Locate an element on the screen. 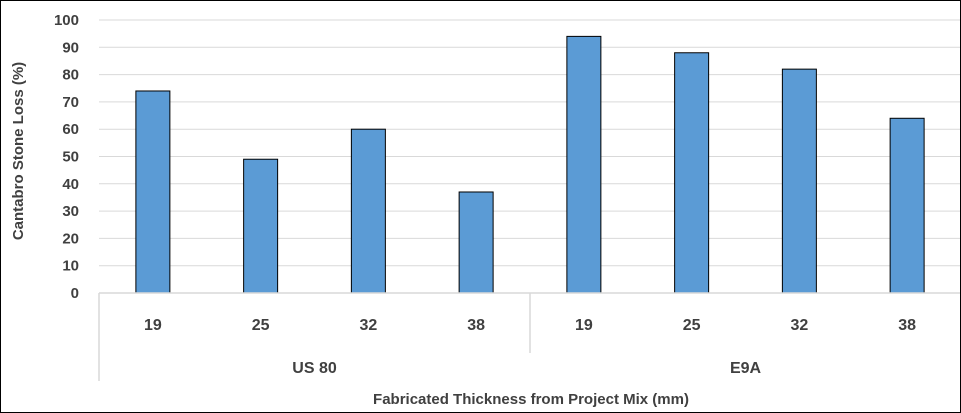  y-tick-label: 20 is located at coordinates (70, 238).